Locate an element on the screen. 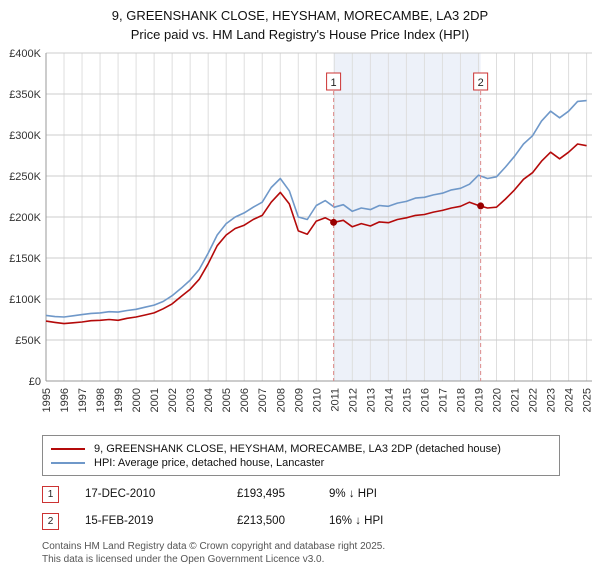 The width and height of the screenshot is (600, 566). x-tick-label: 1997 is located at coordinates (83, 400).